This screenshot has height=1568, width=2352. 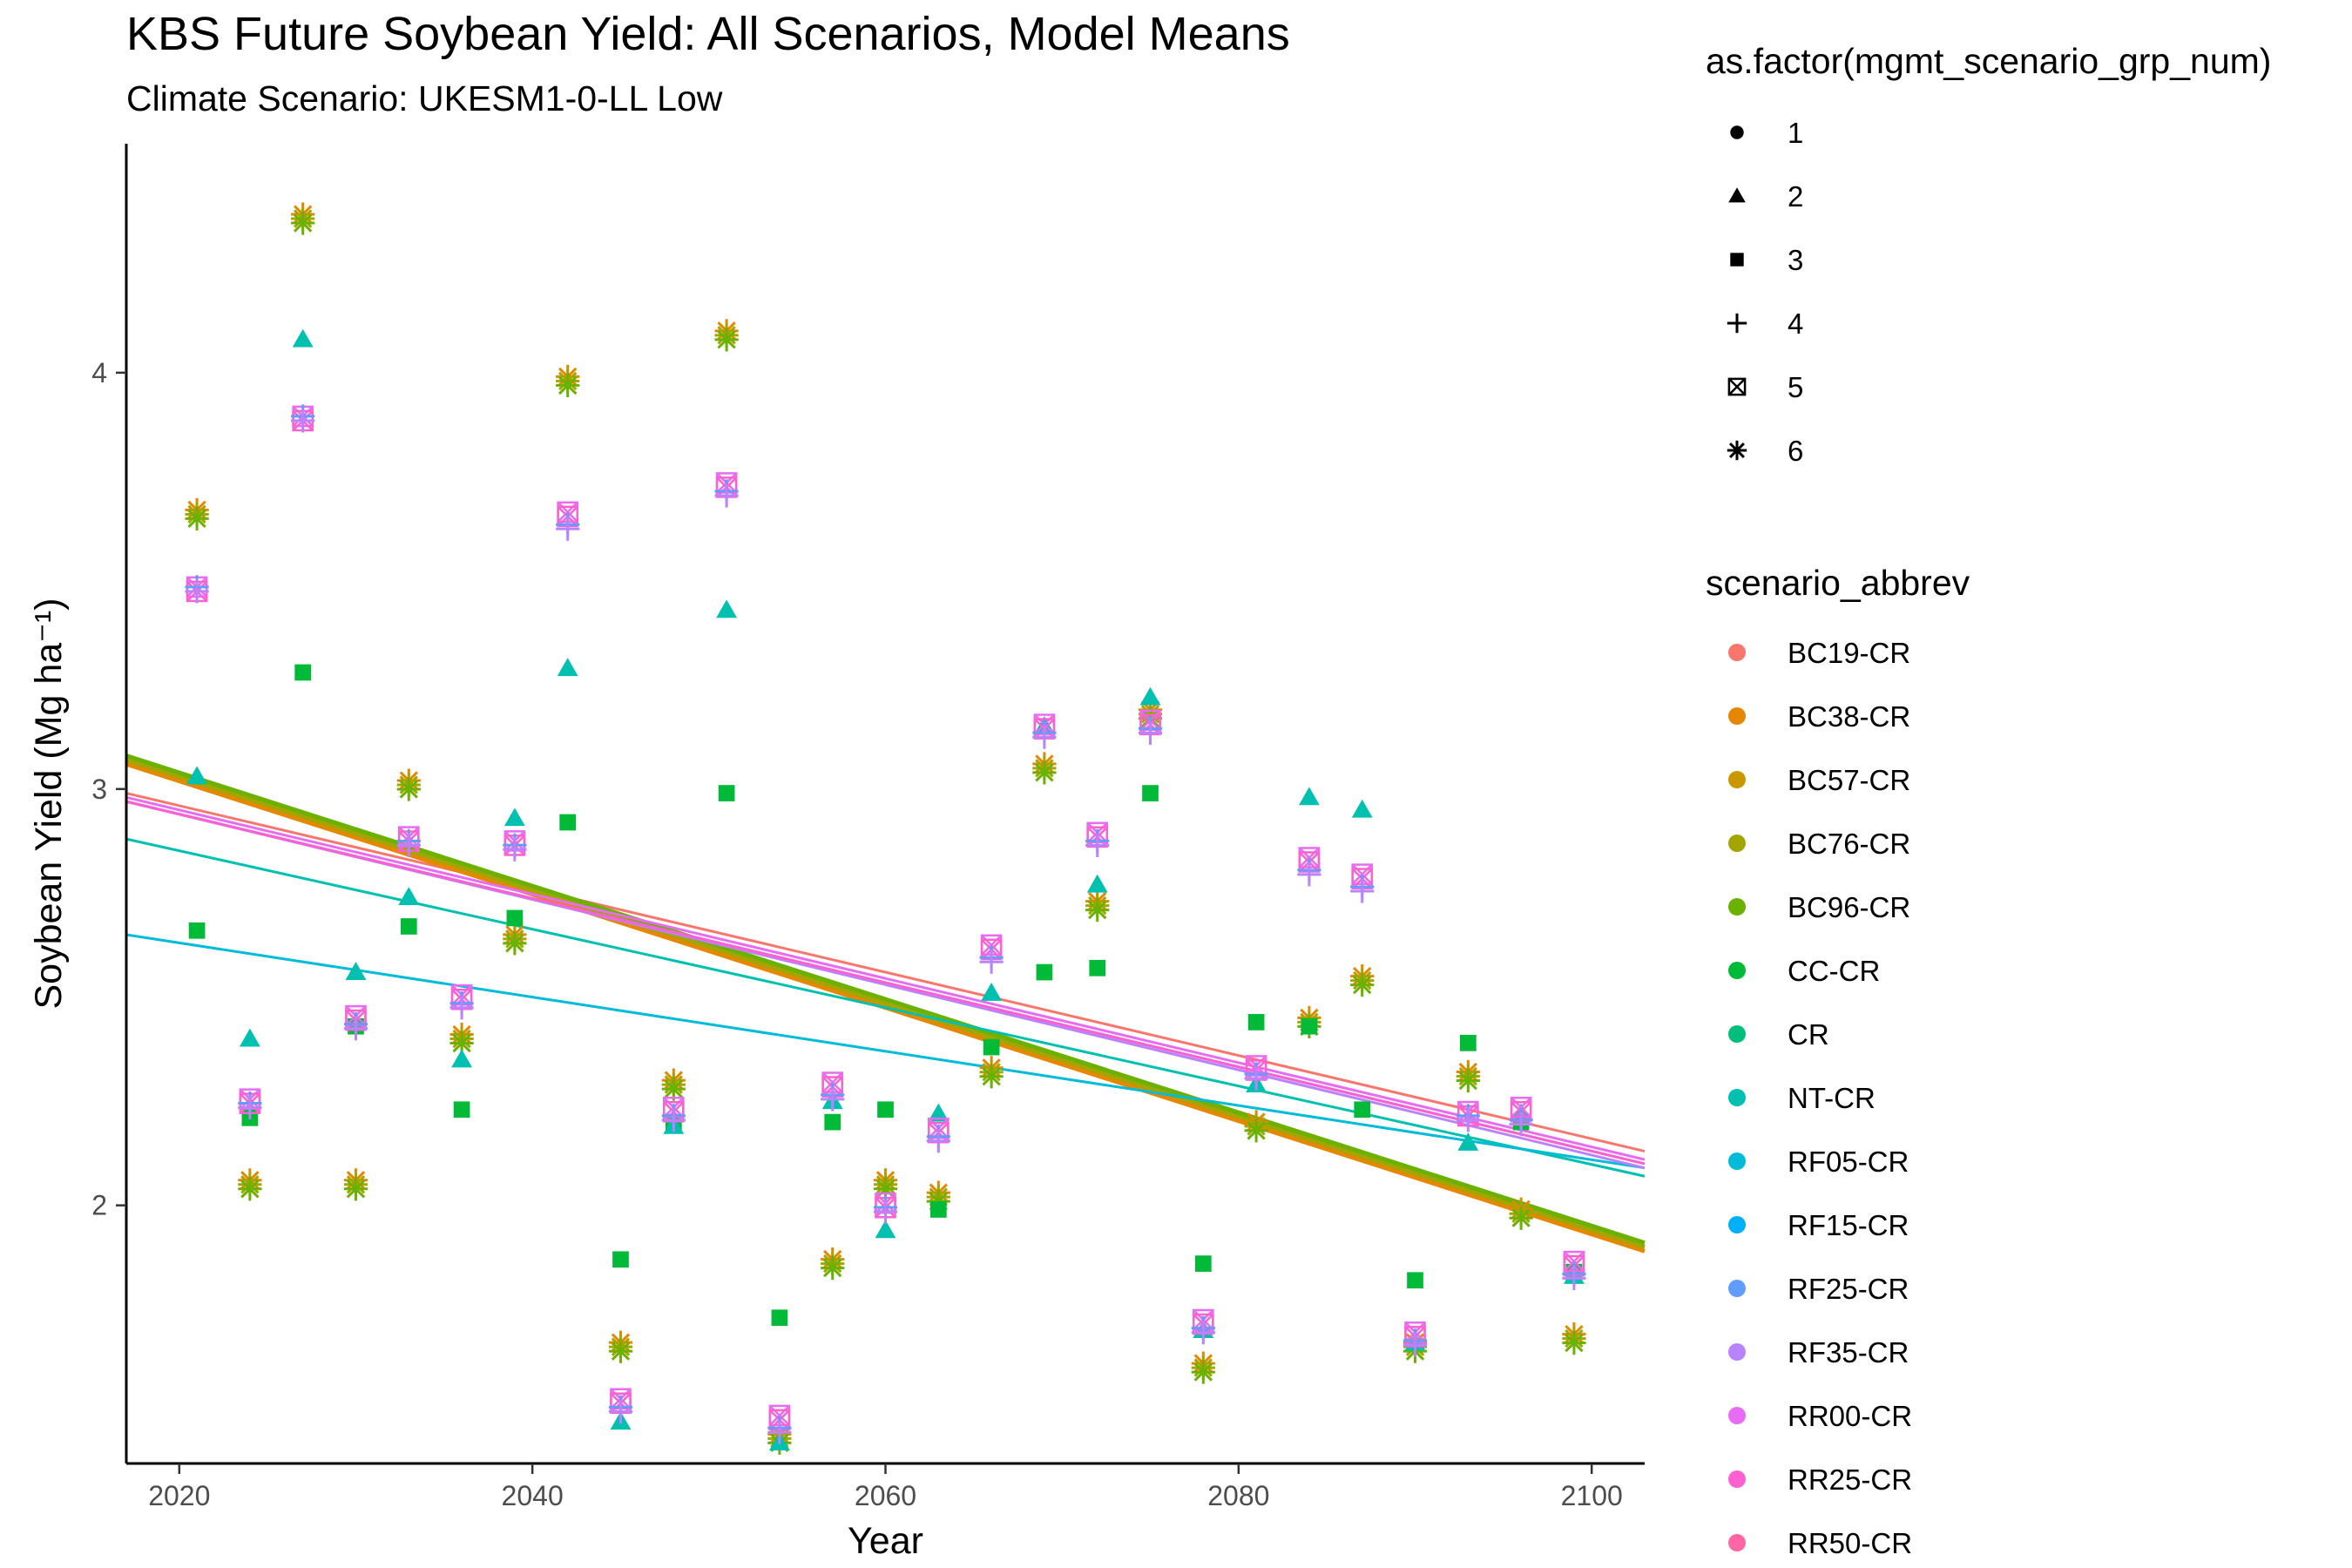 What do you see at coordinates (1796, 196) in the screenshot?
I see `shape-legend-label: 2` at bounding box center [1796, 196].